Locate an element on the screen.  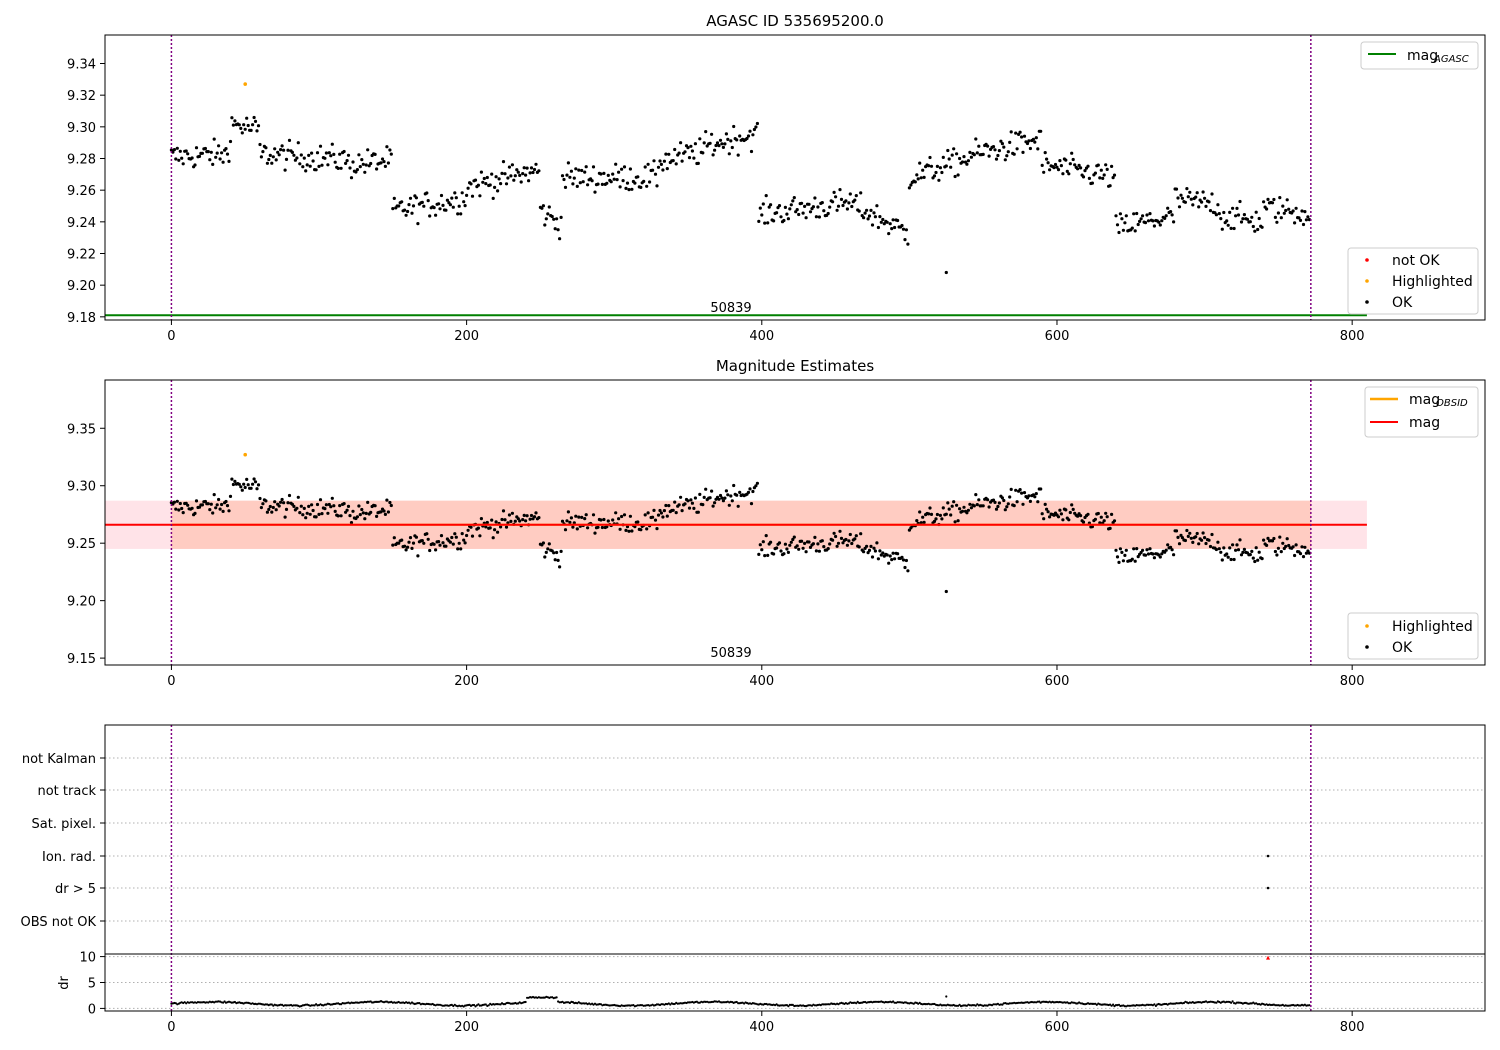
legend-ok-label: OK is located at coordinates (1402, 303).